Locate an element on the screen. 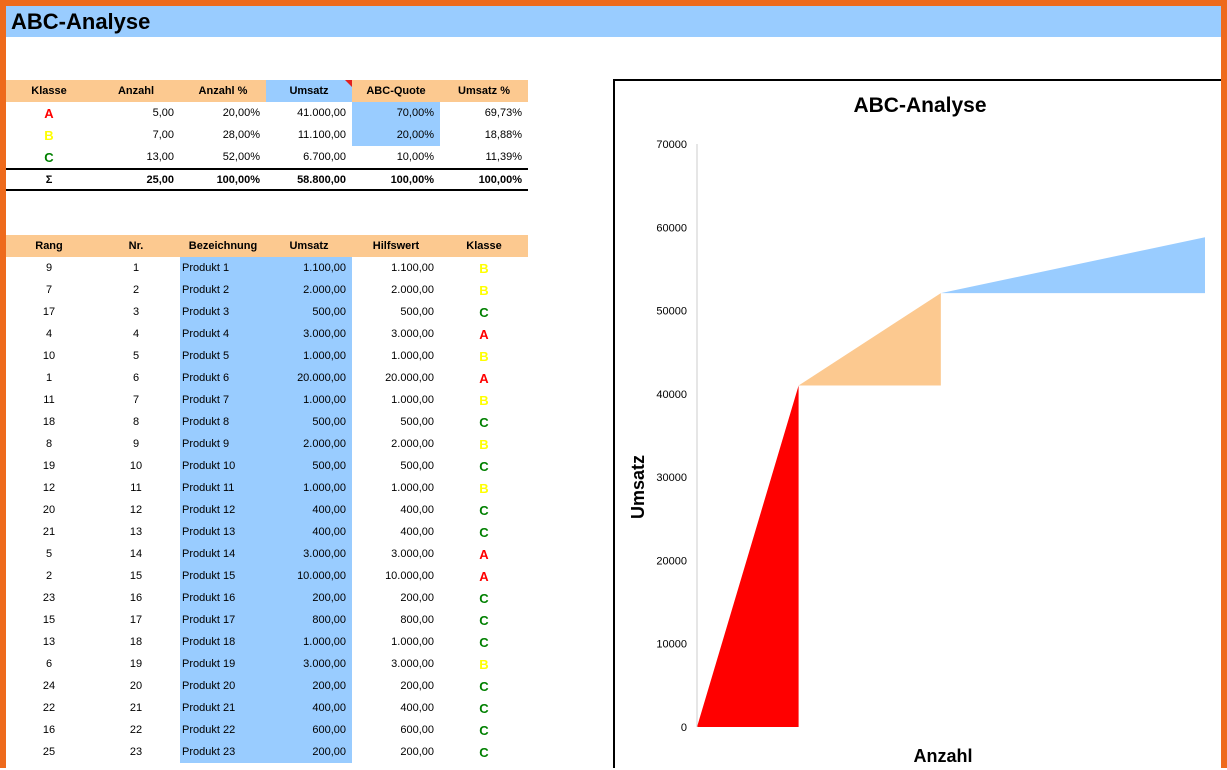 This screenshot has height=770, width=1227. cell-rang: 12 is located at coordinates (49, 488).